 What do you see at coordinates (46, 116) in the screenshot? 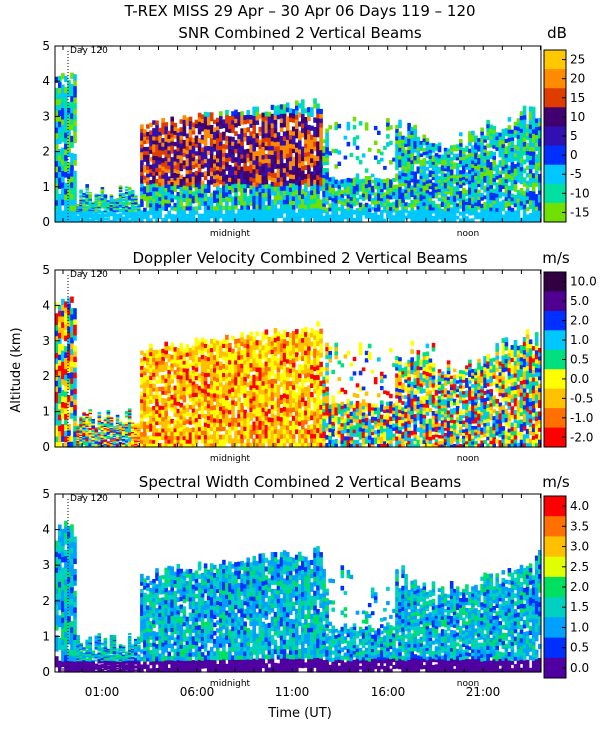
I see `y-tick-label: 3` at bounding box center [46, 116].